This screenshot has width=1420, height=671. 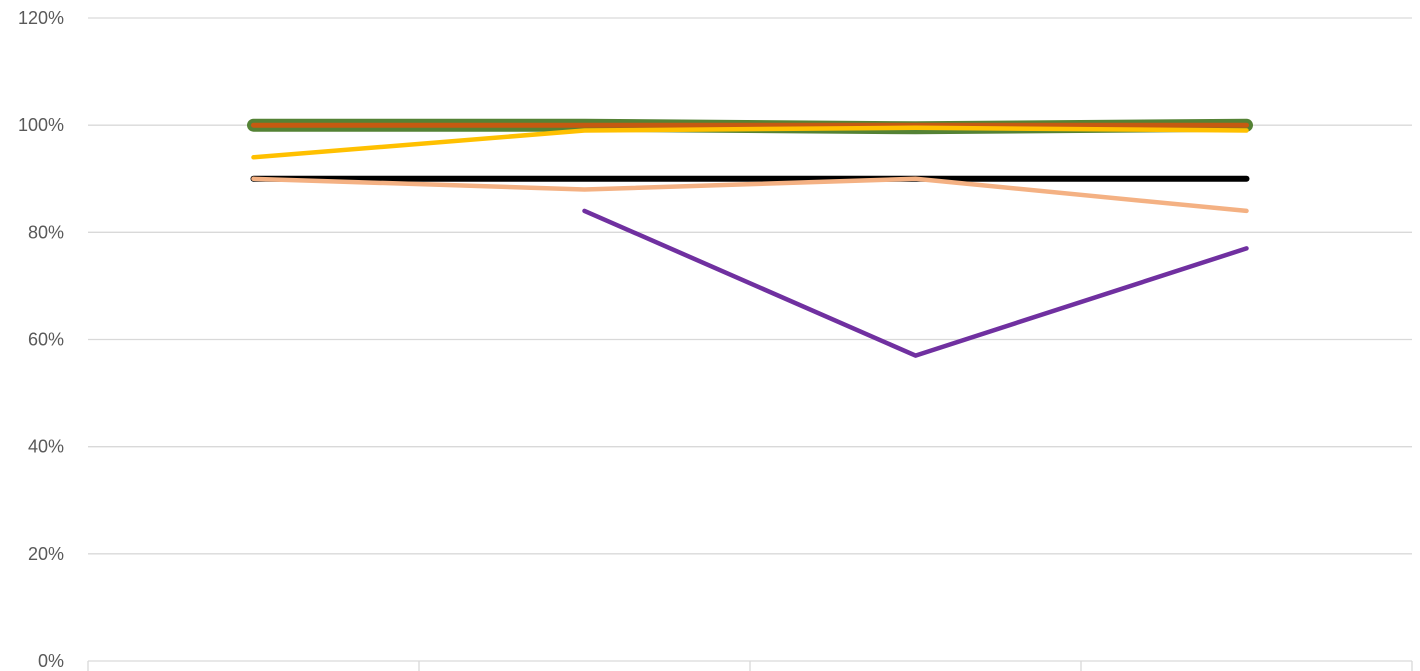 What do you see at coordinates (41, 18) in the screenshot?
I see `y-tick-label: 120%` at bounding box center [41, 18].